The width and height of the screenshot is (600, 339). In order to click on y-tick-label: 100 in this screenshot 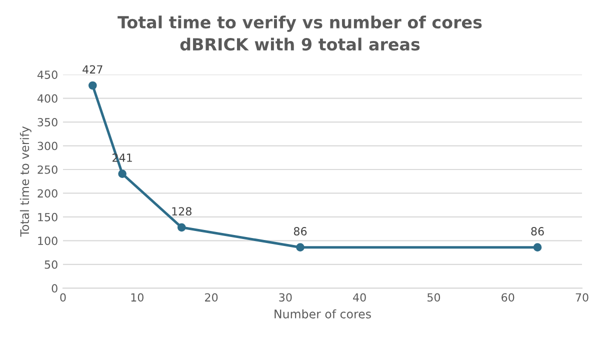, I will do `click(48, 241)`.